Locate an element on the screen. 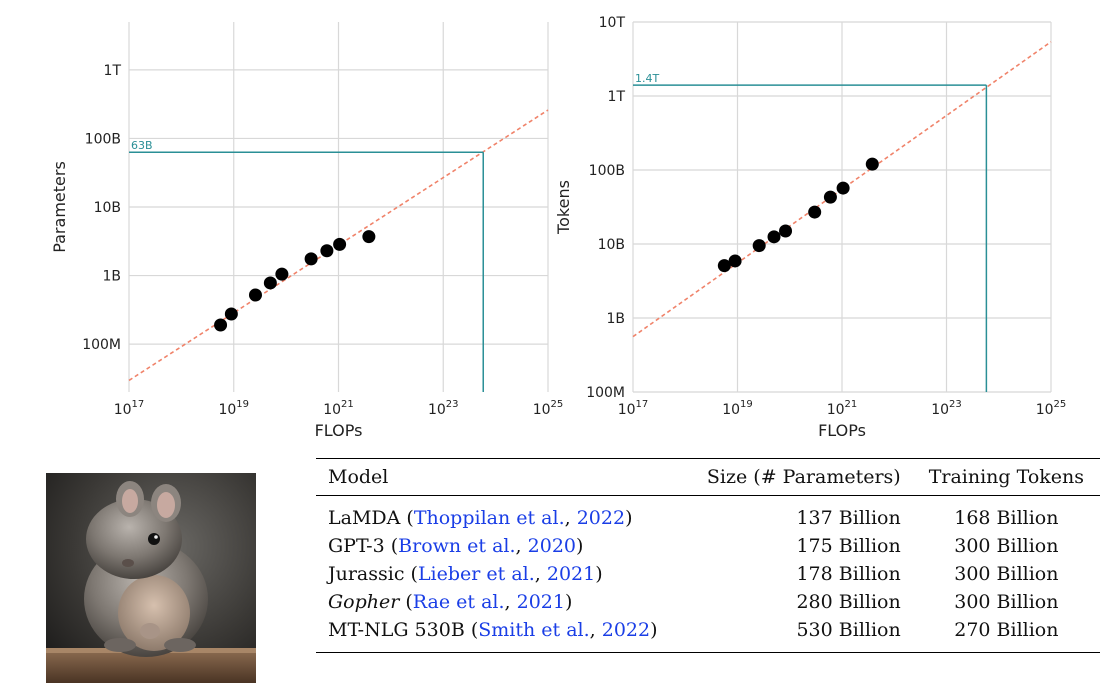 This screenshot has width=1120, height=684. model-name: GPT-3 is located at coordinates (356, 546).